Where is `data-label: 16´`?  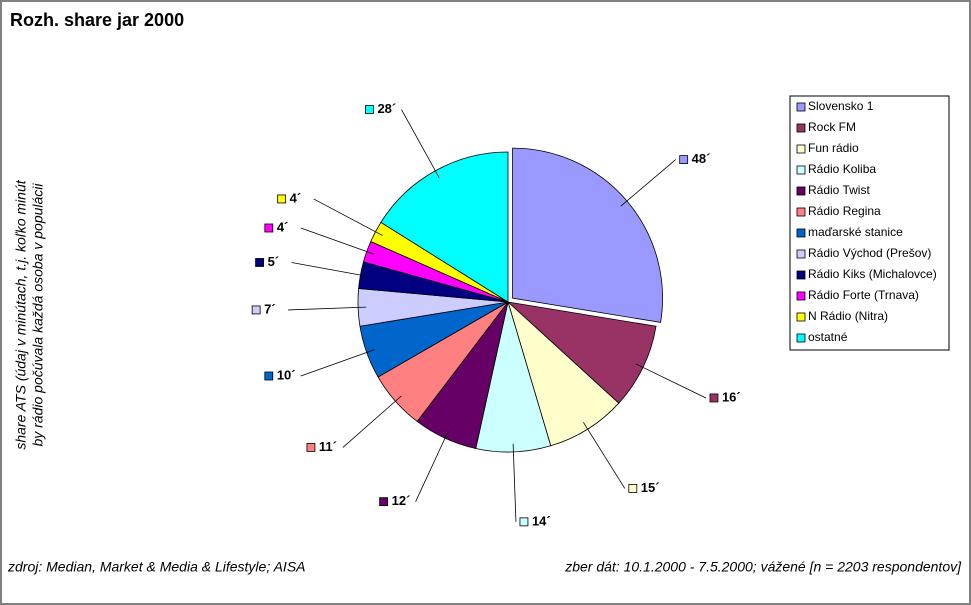 data-label: 16´ is located at coordinates (731, 396).